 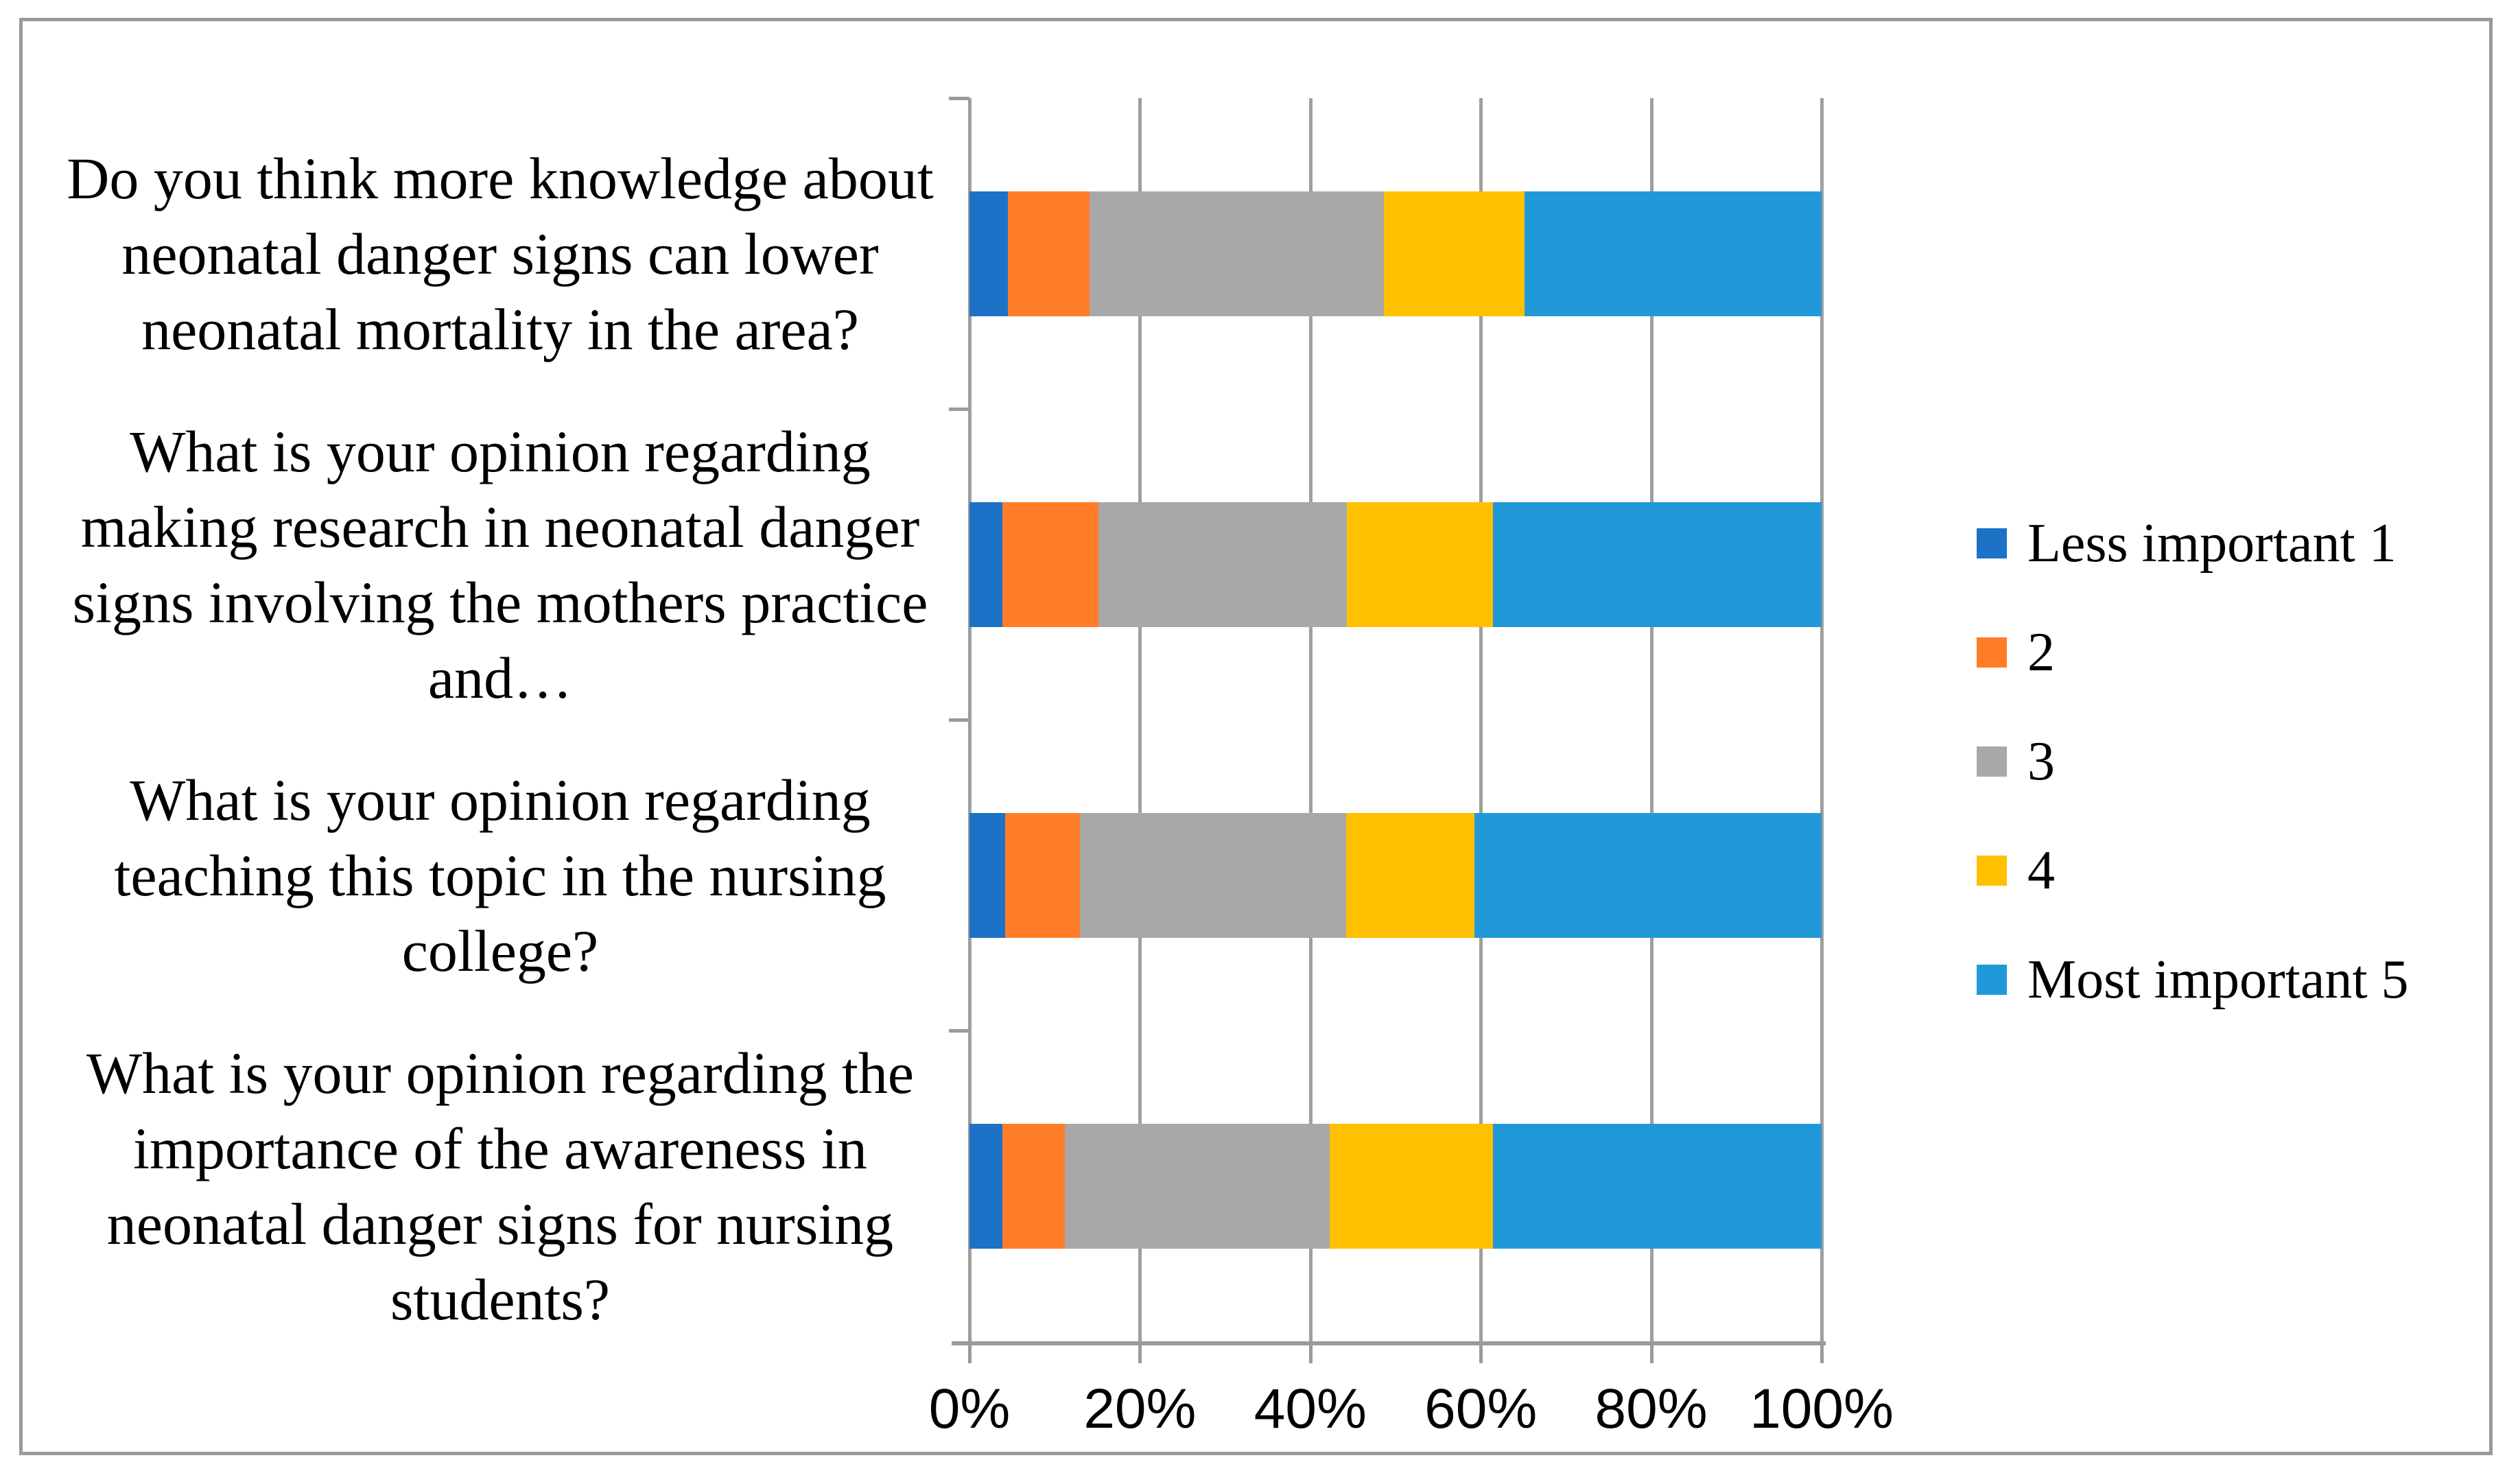 What do you see at coordinates (1481, 1409) in the screenshot?
I see `x-axis-tick-label: 60%` at bounding box center [1481, 1409].